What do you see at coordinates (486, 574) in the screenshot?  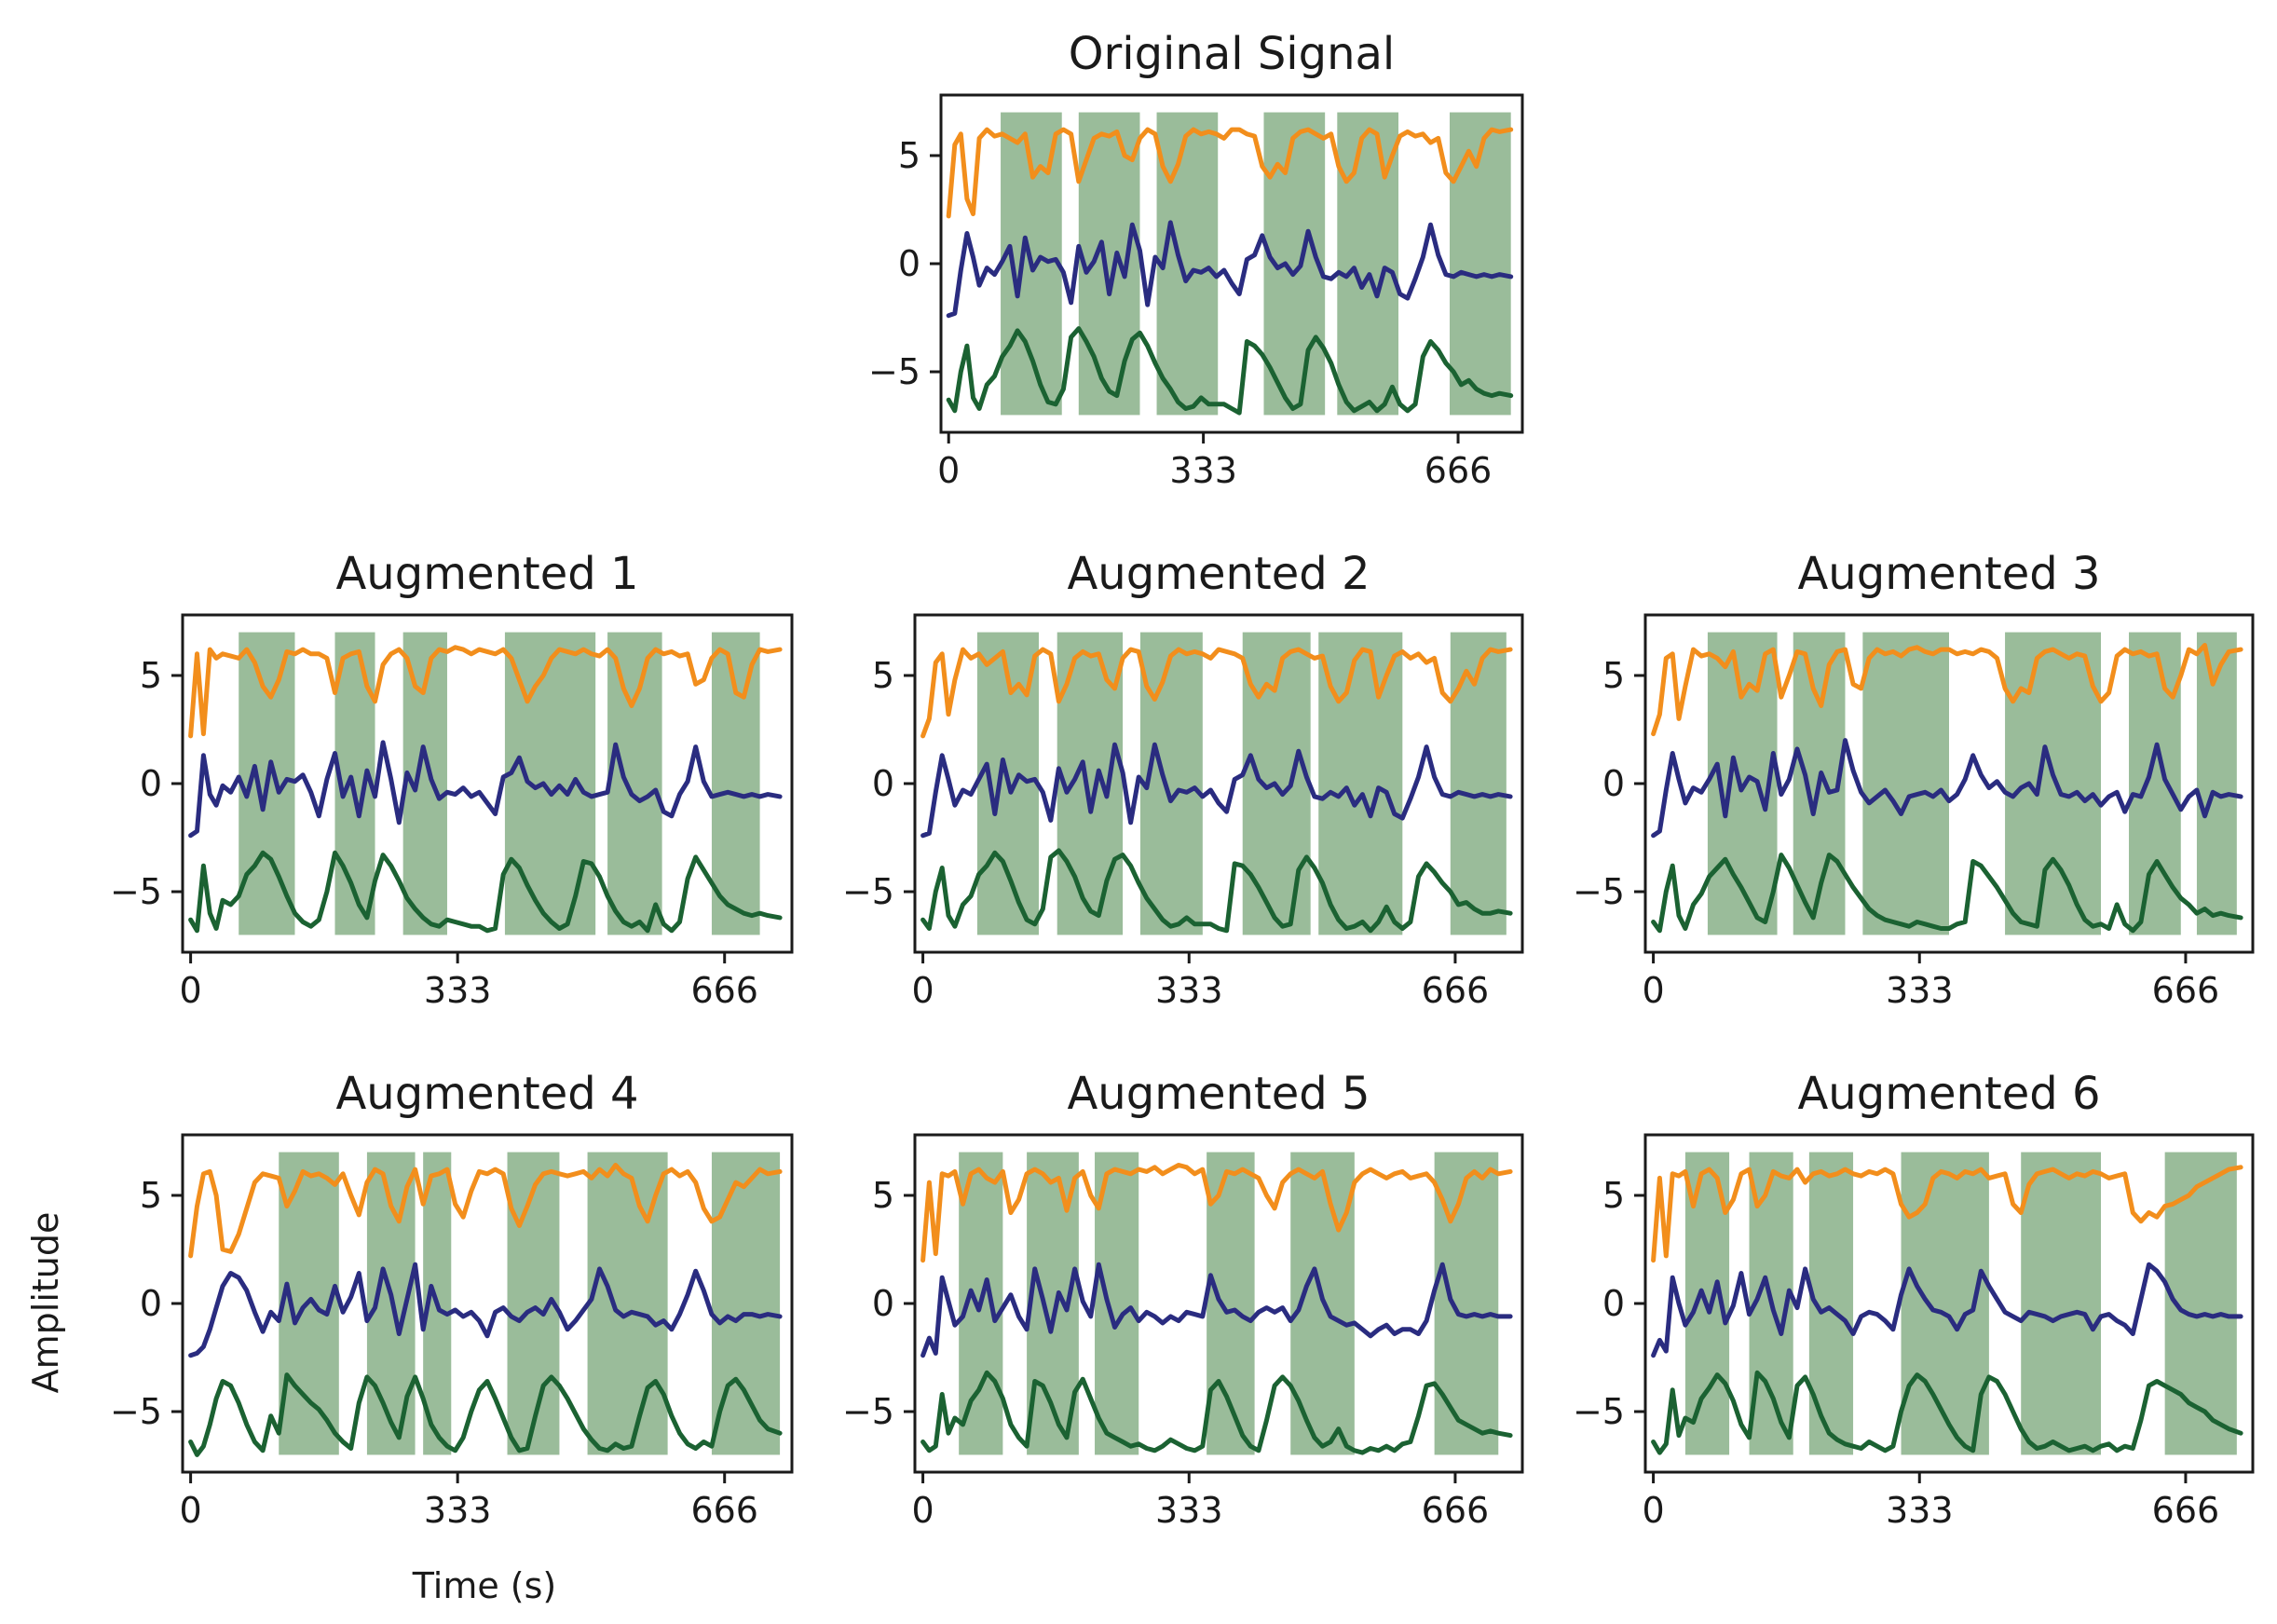 I see `panel-title: Augmented 1` at bounding box center [486, 574].